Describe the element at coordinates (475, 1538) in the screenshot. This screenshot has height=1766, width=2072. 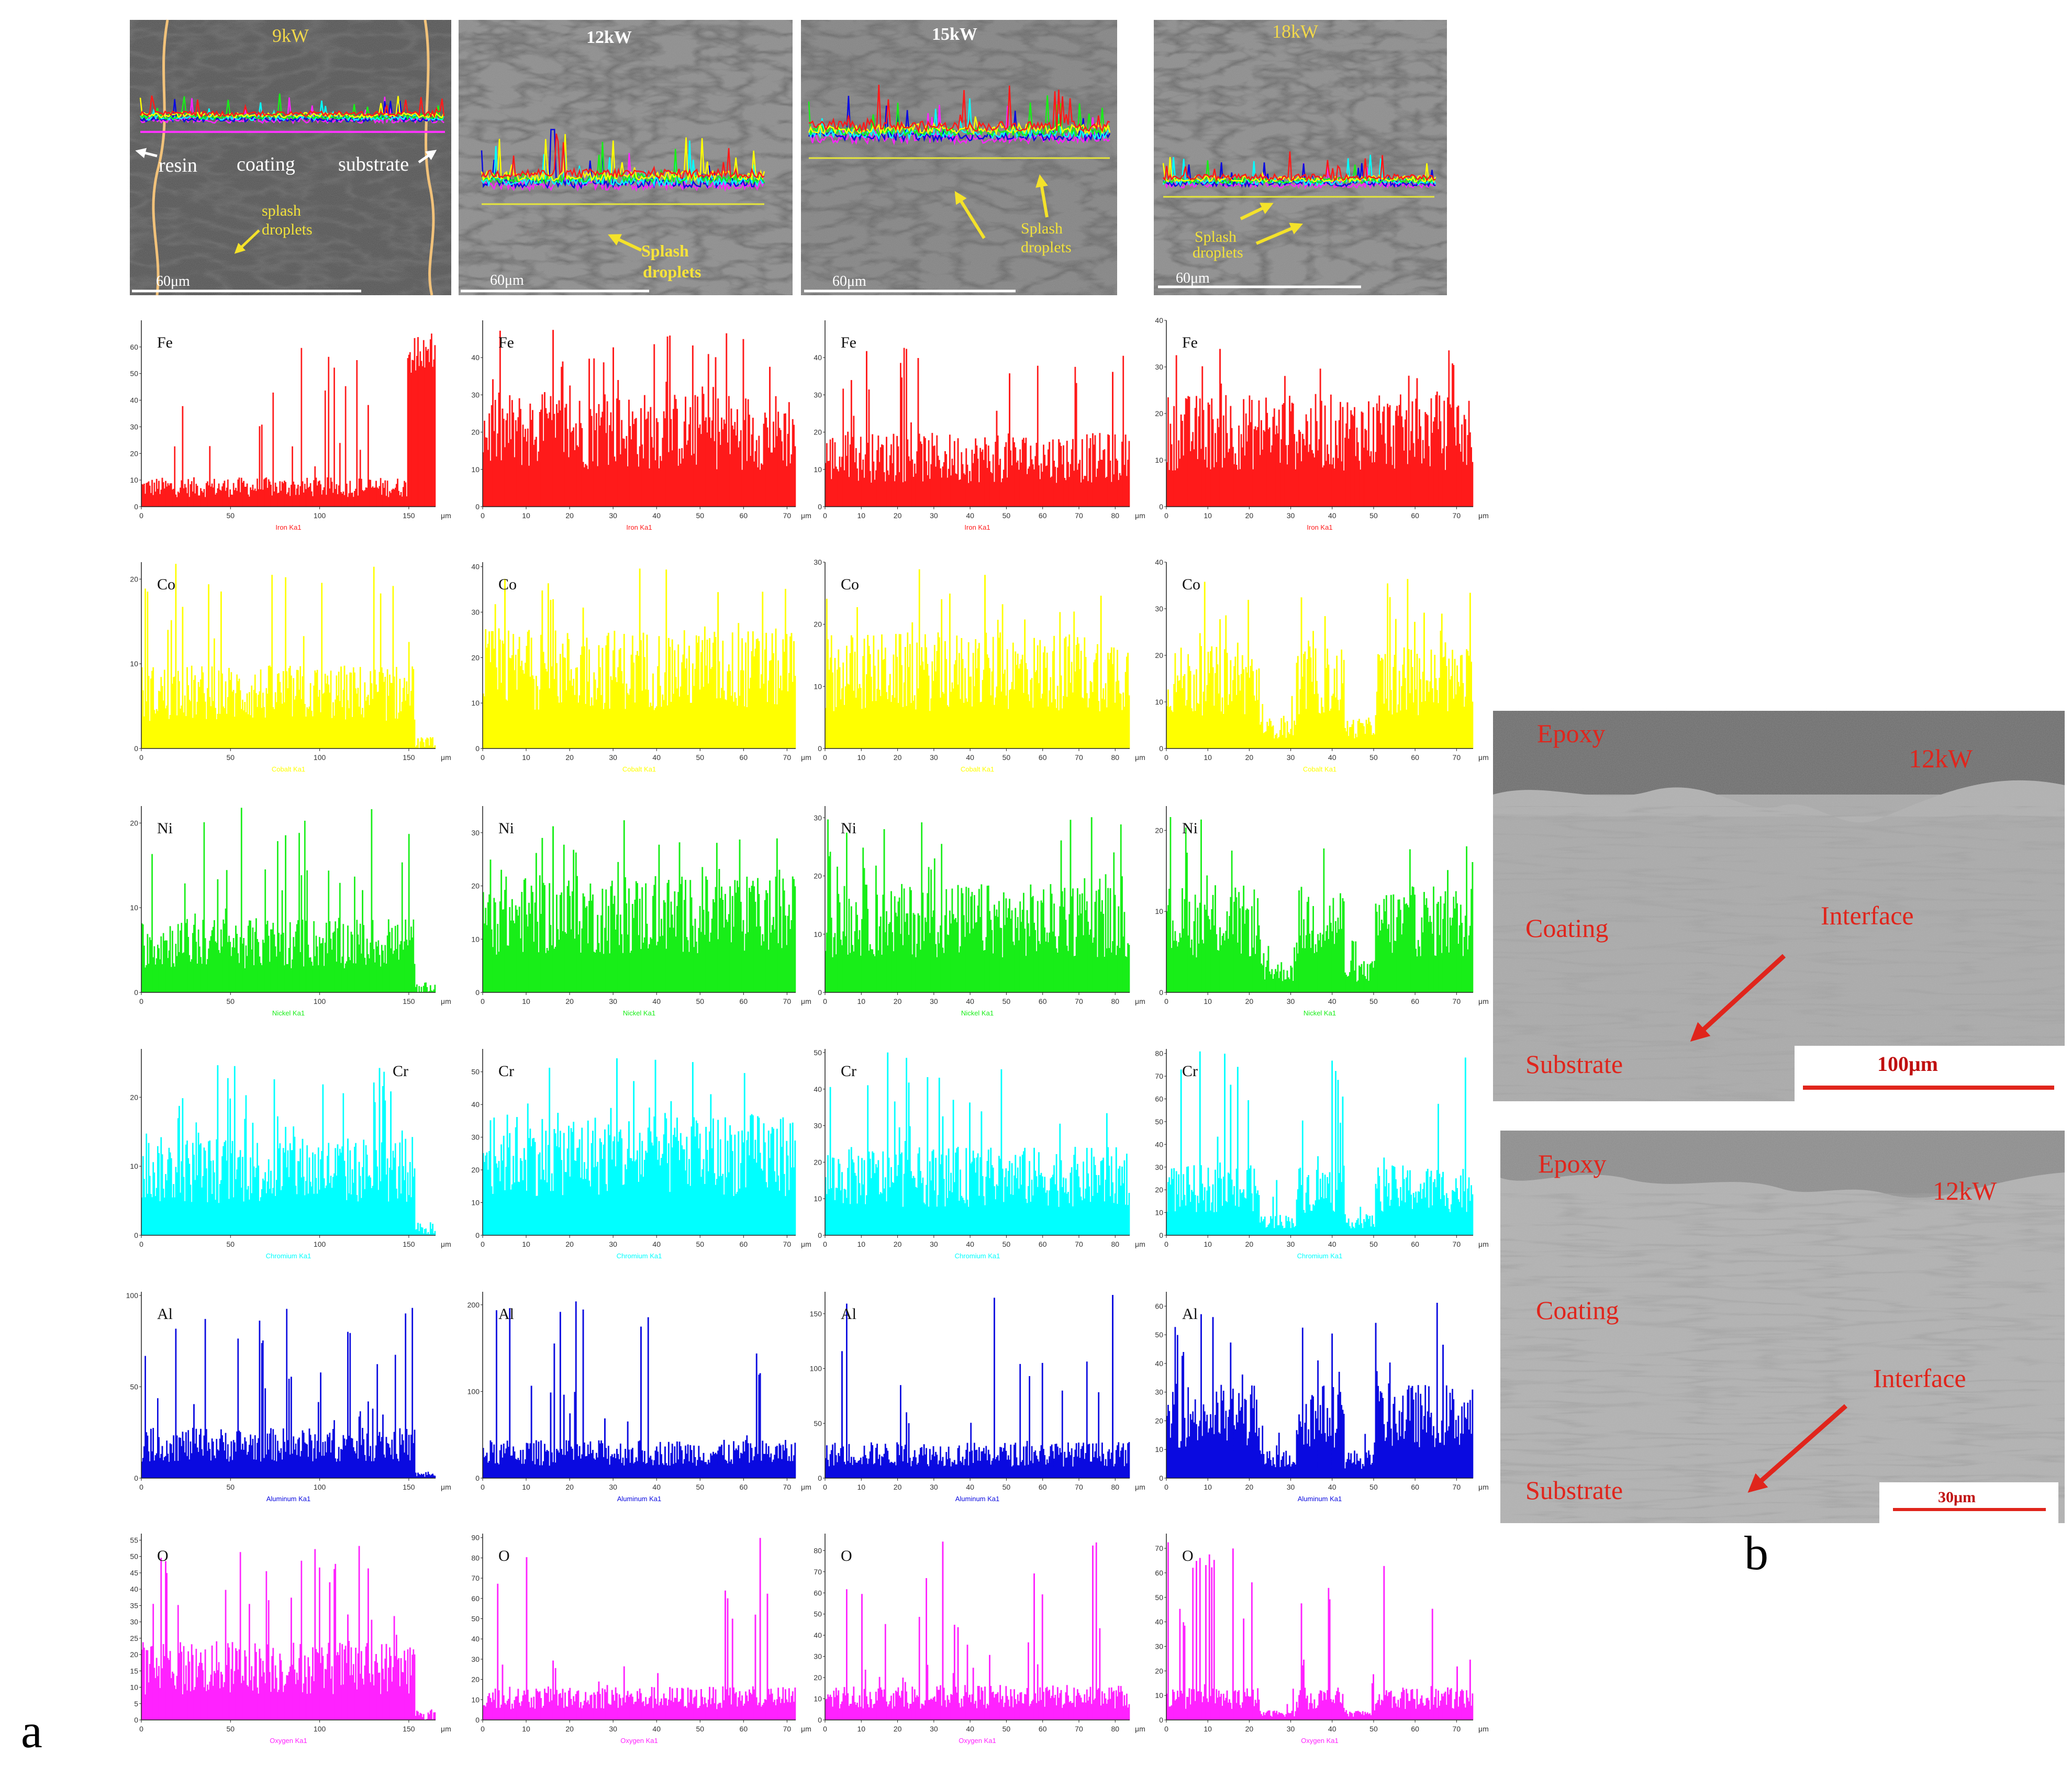
I see `y-tick-label: 90` at that location.